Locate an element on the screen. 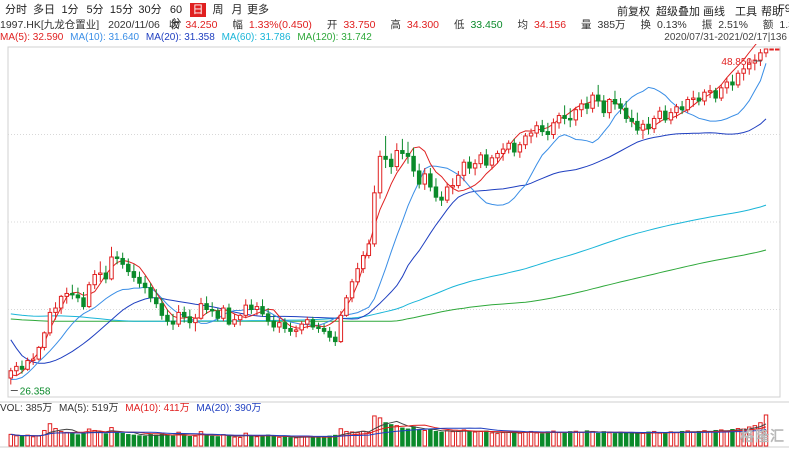  period-tab-2: 1分 is located at coordinates (70, 10).